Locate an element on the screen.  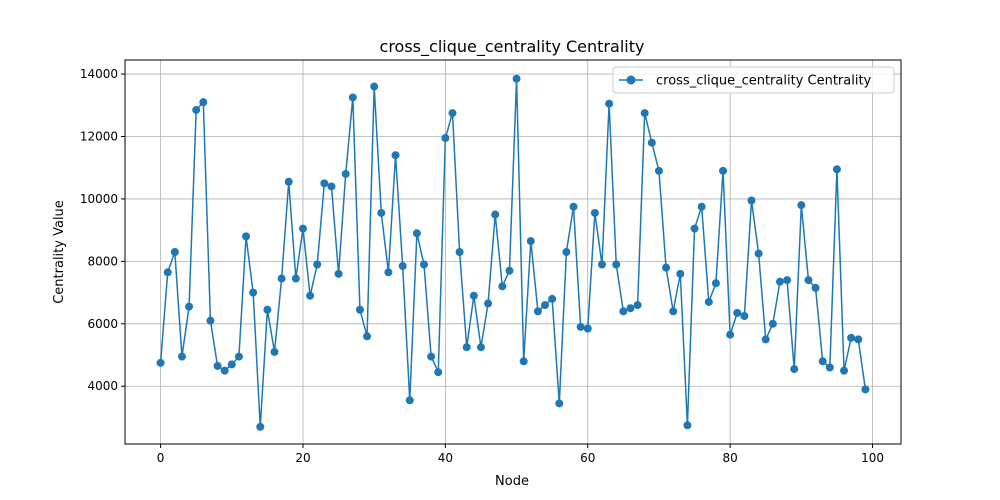
y-axis-label: Centrality Value is located at coordinates (59, 252).